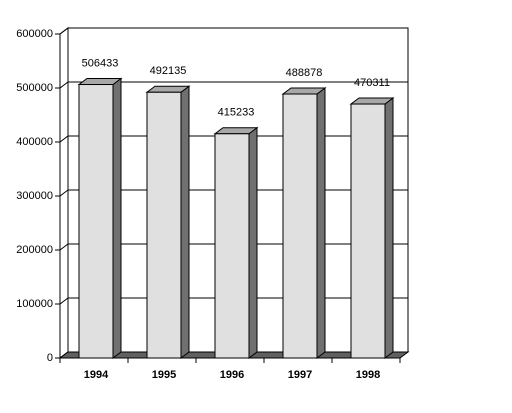 The image size is (512, 413). I want to click on y-tick-label: 100000, so click(34, 304).